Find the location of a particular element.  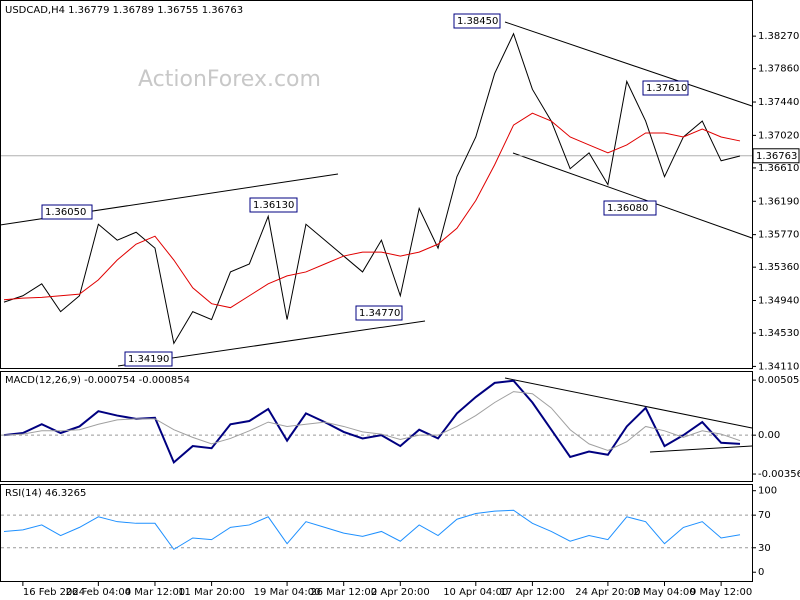

annotation: 1.36130 is located at coordinates (273, 205).